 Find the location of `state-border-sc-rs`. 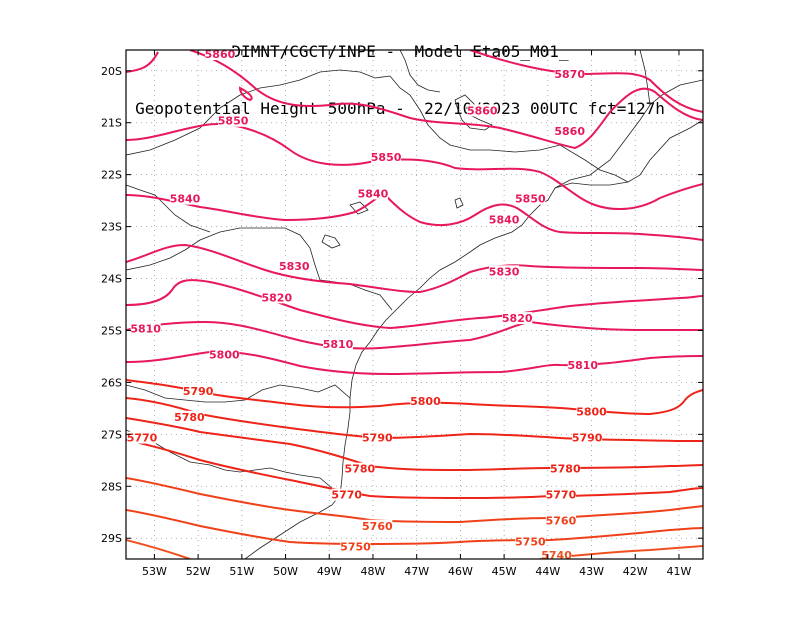

state-border-sc-rs is located at coordinates (233, 462).